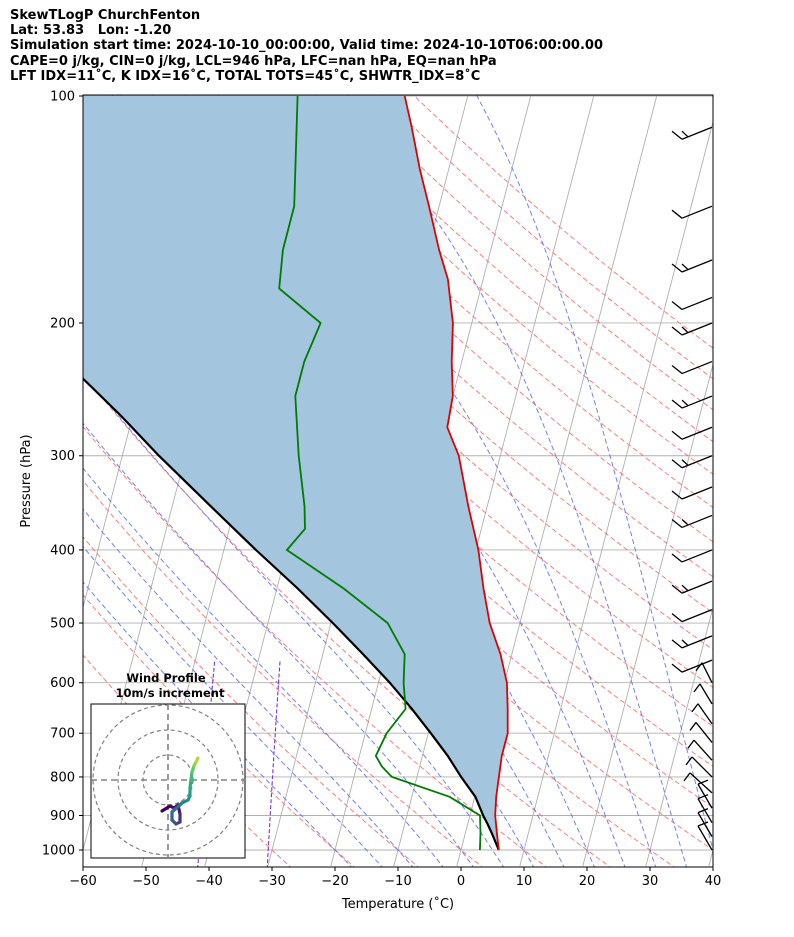 This screenshot has height=937, width=794. I want to click on wind-barbs, so click(692, 488).